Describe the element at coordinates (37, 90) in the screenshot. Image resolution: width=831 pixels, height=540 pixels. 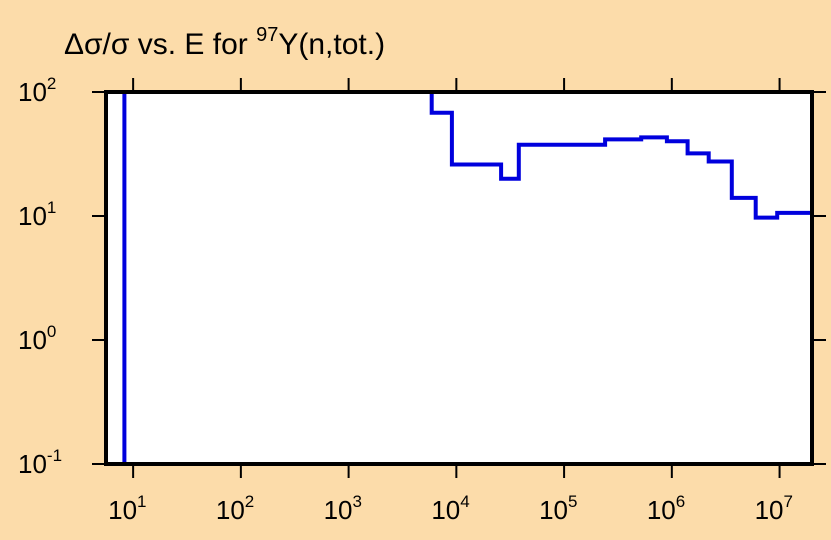
I see `y-tick-label-3: 10²` at that location.